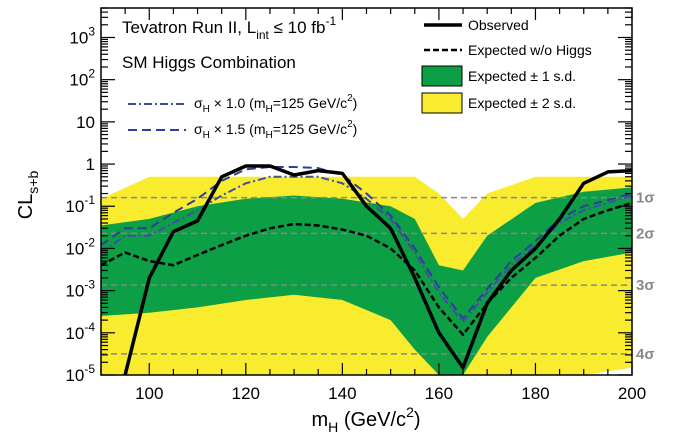 This screenshot has height=436, width=674. Describe the element at coordinates (85, 122) in the screenshot. I see `y-tick-label: 10` at that location.